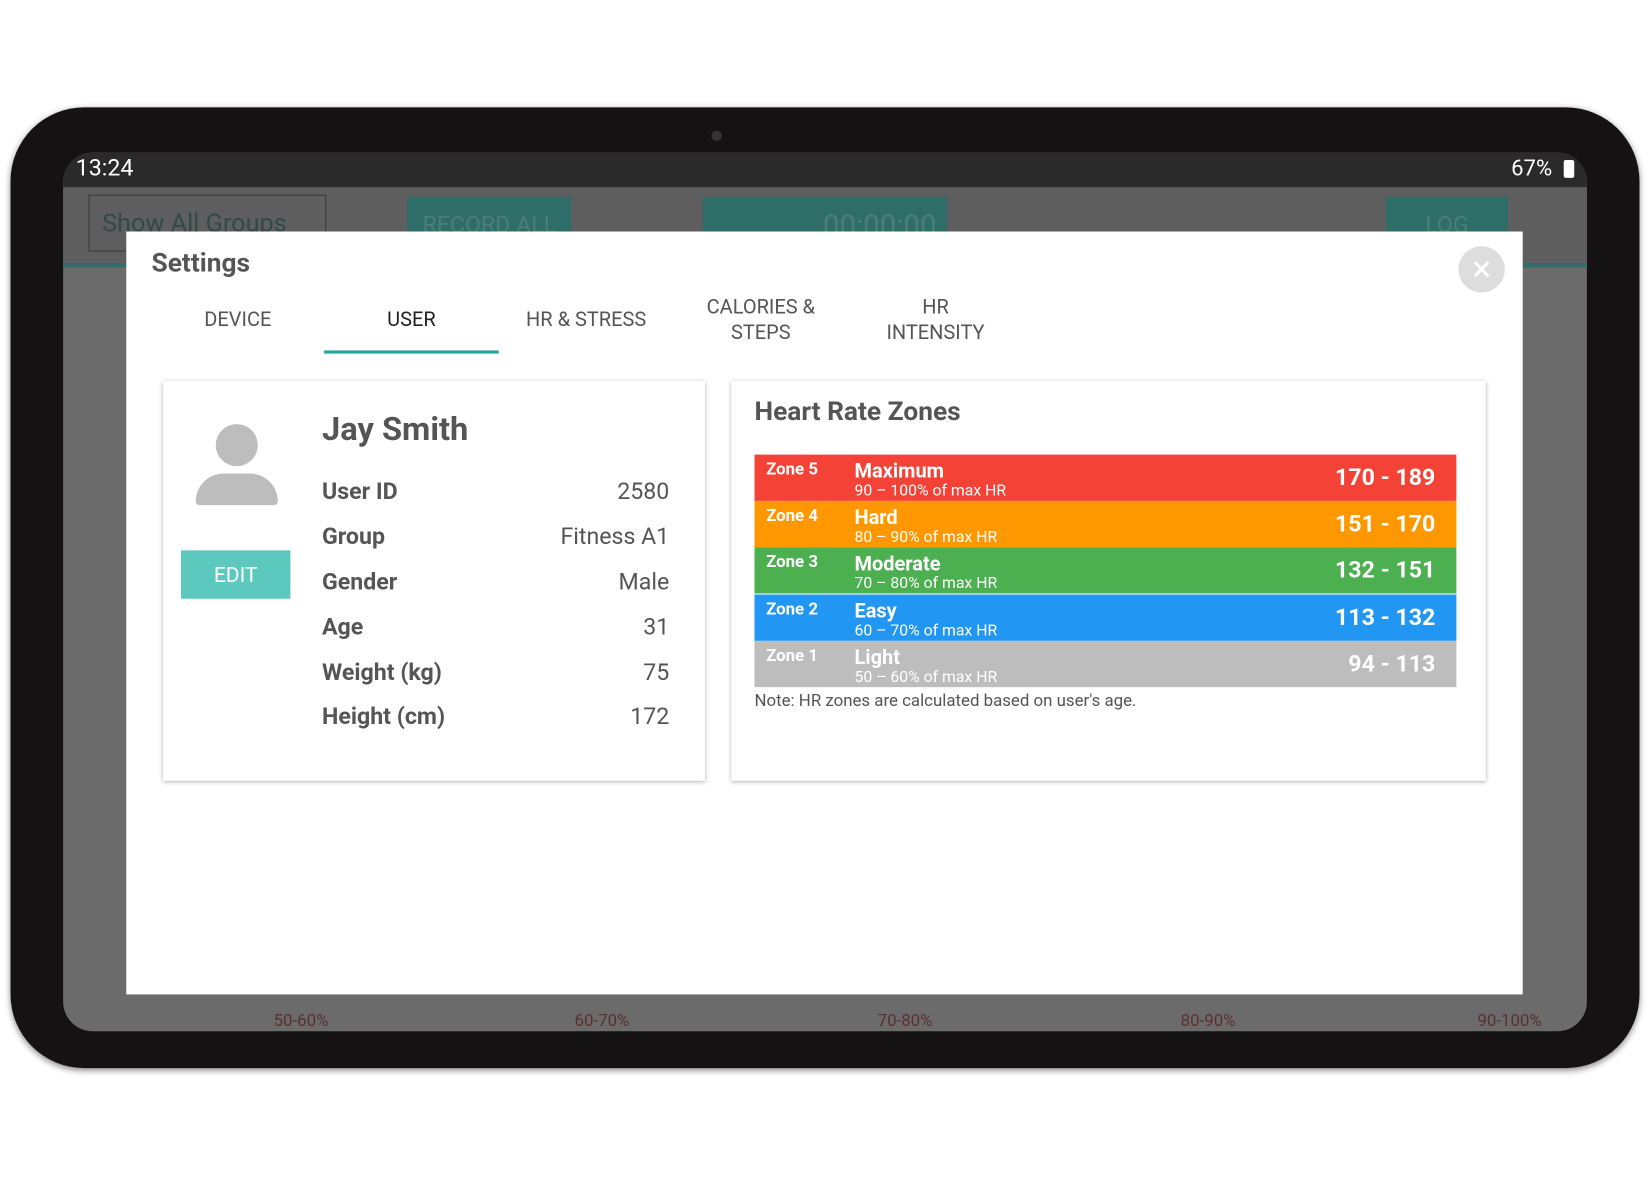 The width and height of the screenshot is (1650, 1185). Describe the element at coordinates (930, 490) in the screenshot. I see `zone-description: 90 – 100% of max HR` at that location.